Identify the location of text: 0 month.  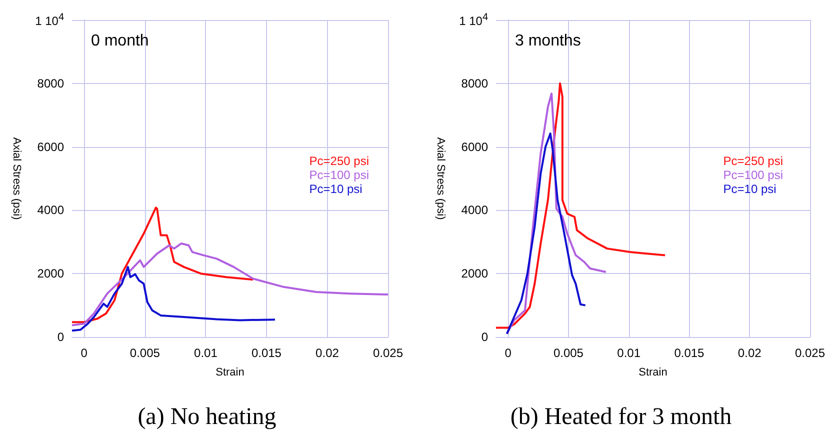
(120, 41).